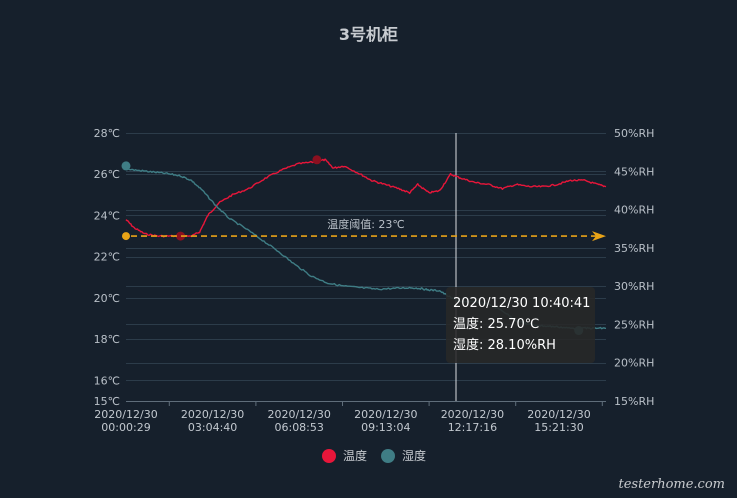  What do you see at coordinates (634, 324) in the screenshot?
I see `y-right-tick-label: 25%RH` at bounding box center [634, 324].